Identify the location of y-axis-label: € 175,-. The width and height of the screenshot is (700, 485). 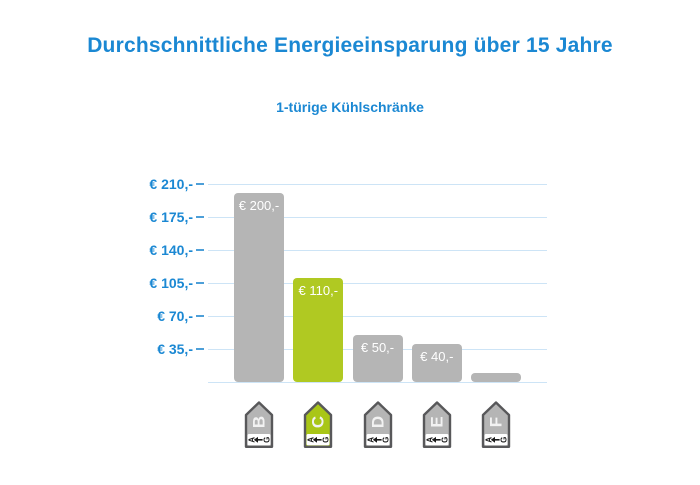
(171, 217).